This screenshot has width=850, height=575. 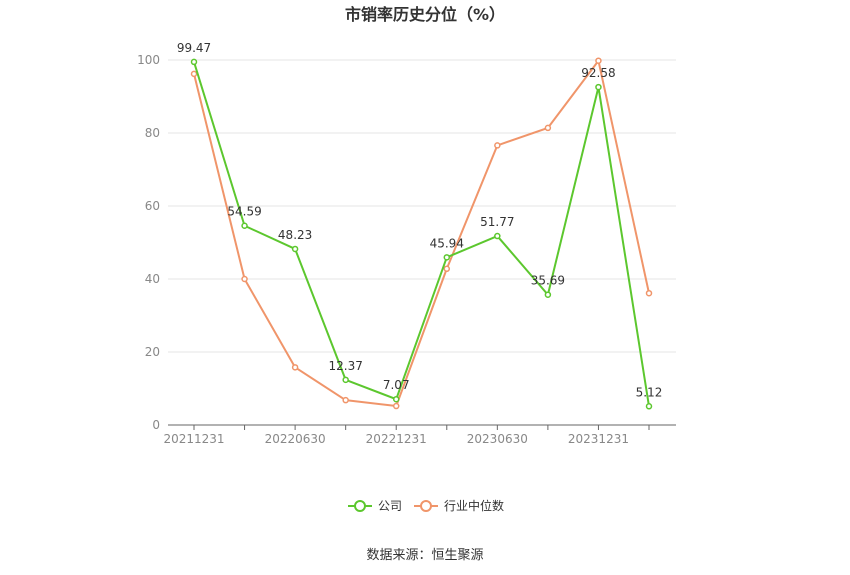 What do you see at coordinates (152, 133) in the screenshot?
I see `y-tick-label: 80` at bounding box center [152, 133].